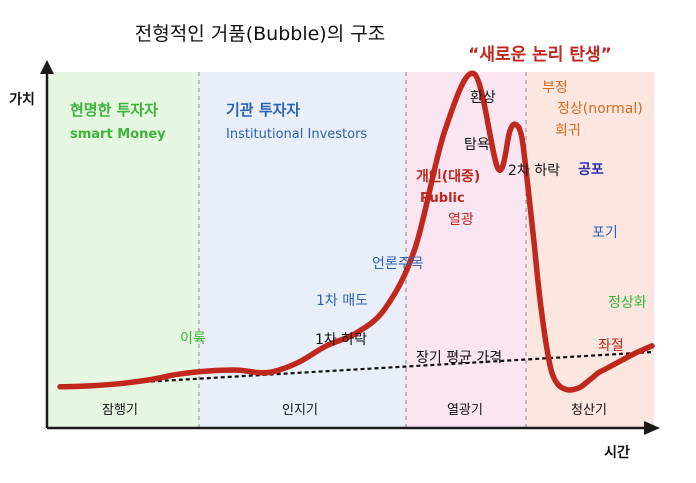  I want to click on long-term-average-line, so click(356, 369).